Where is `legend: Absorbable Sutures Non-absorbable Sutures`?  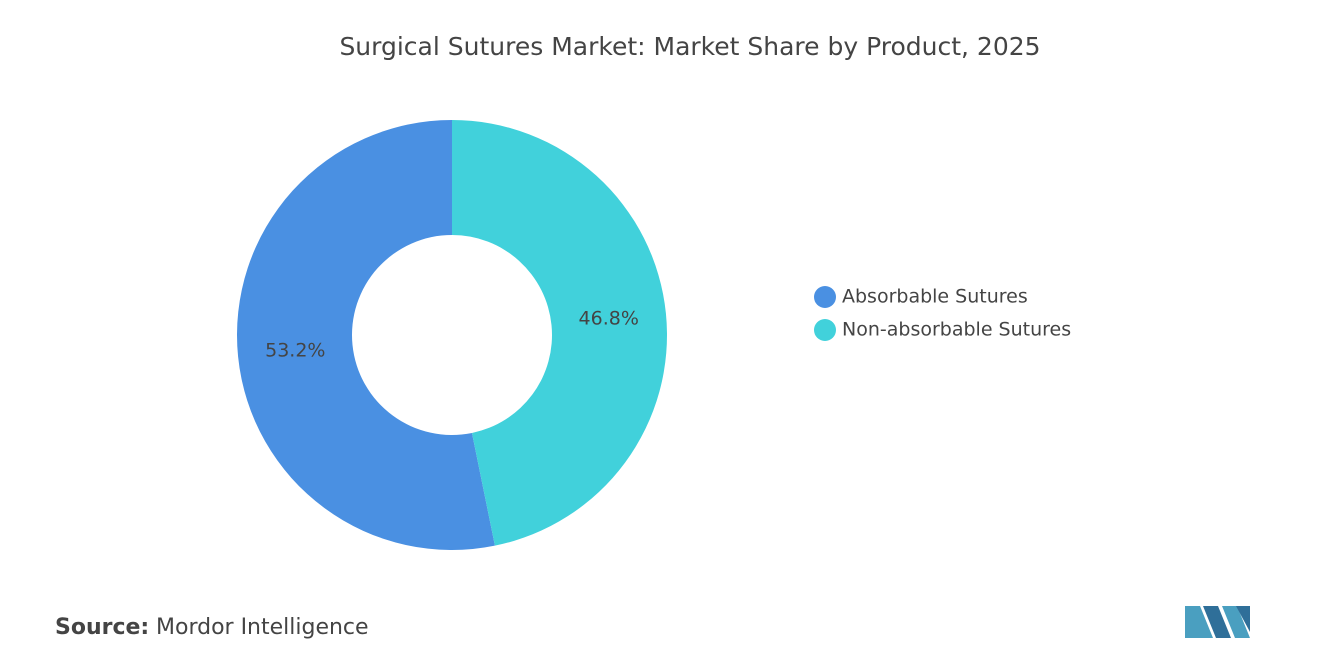
legend: Absorbable Sutures Non-absorbable Sutures is located at coordinates (942, 313).